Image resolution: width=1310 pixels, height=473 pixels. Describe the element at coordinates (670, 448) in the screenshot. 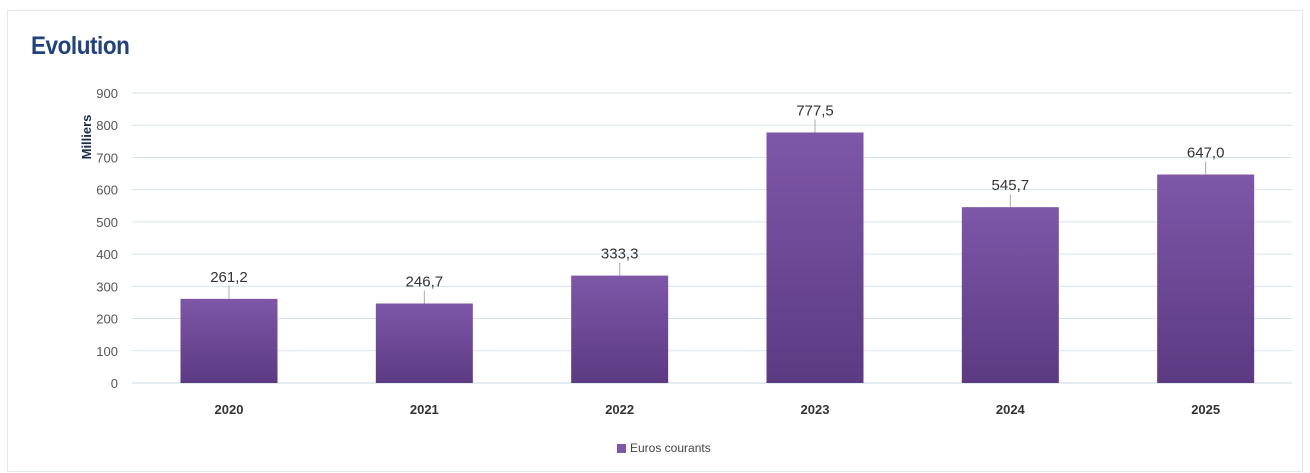

I see `legend-label: Euros courants` at that location.